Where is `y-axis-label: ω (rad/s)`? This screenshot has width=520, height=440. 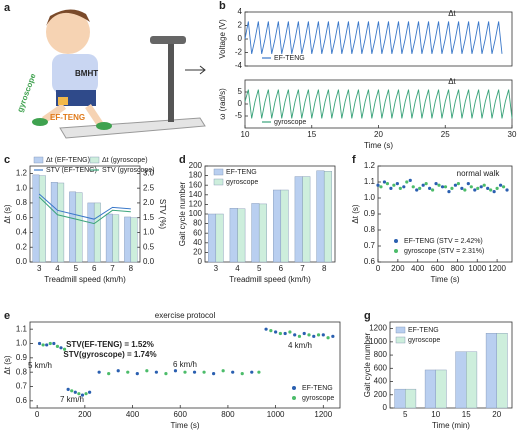 y-axis-label: ω (rad/s) is located at coordinates (222, 104).